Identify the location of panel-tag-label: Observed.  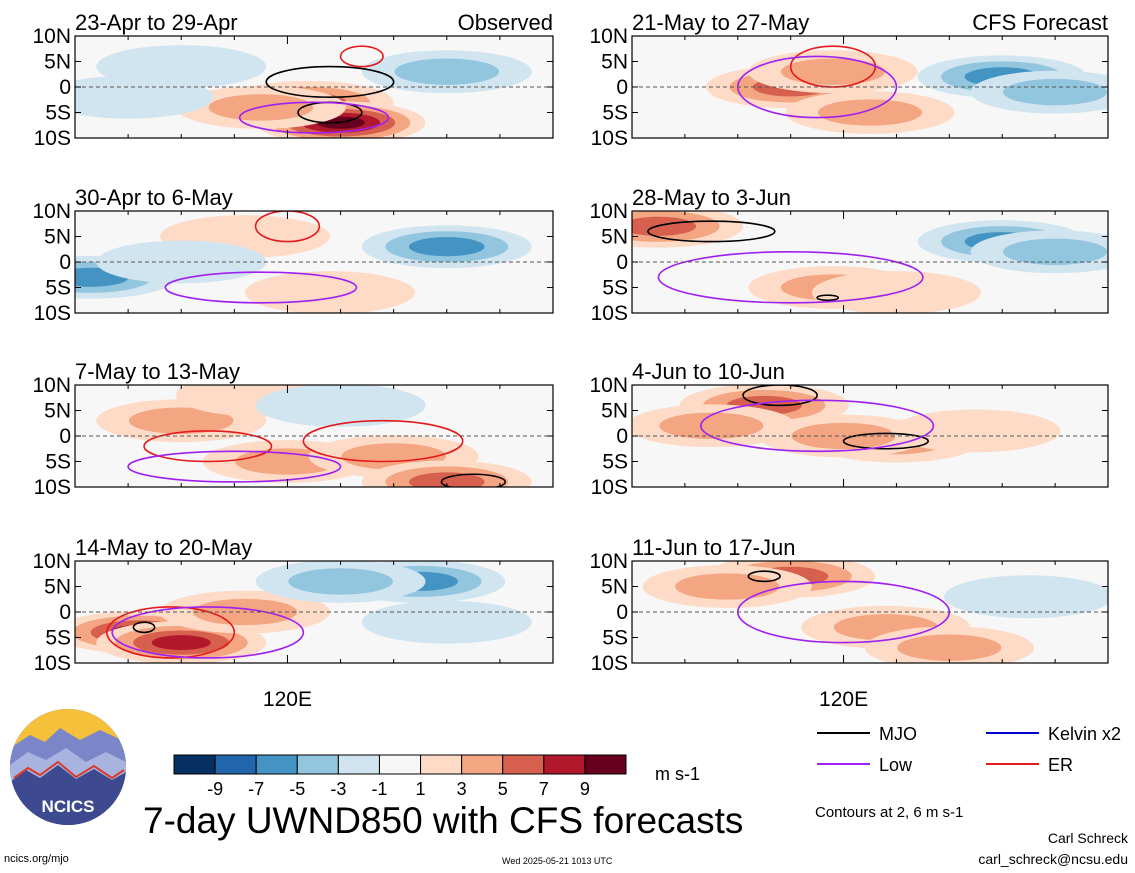
(505, 22).